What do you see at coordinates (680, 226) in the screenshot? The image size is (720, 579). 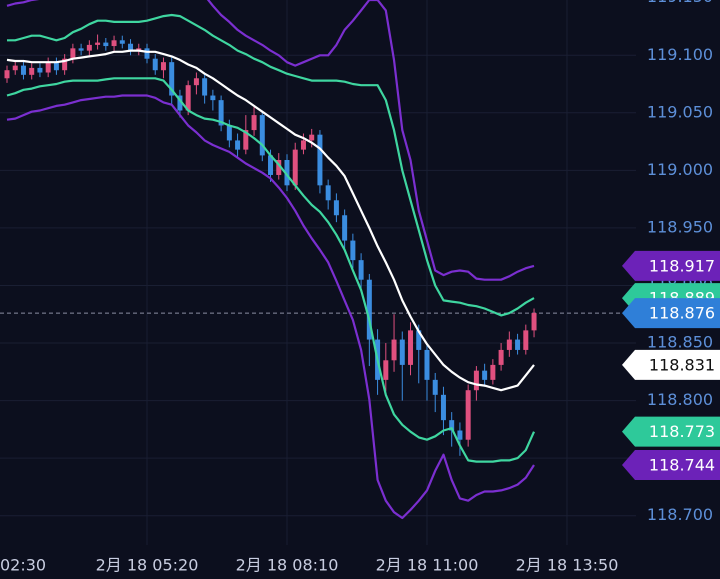 I see `y-tick-label: 118.950` at bounding box center [680, 226].